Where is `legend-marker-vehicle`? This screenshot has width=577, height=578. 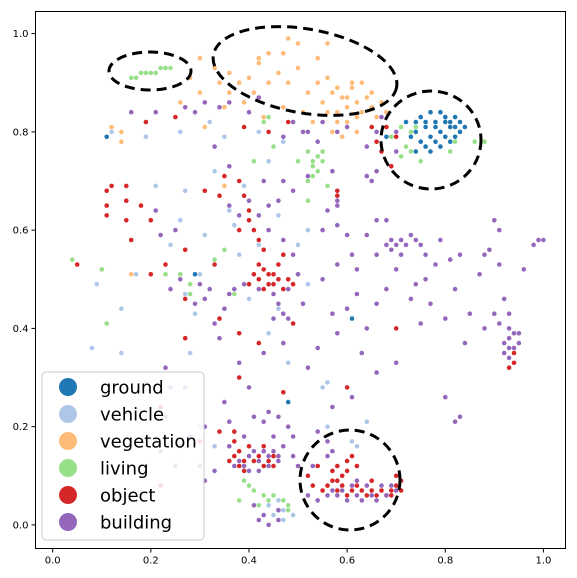
legend-marker-vehicle is located at coordinates (68, 414).